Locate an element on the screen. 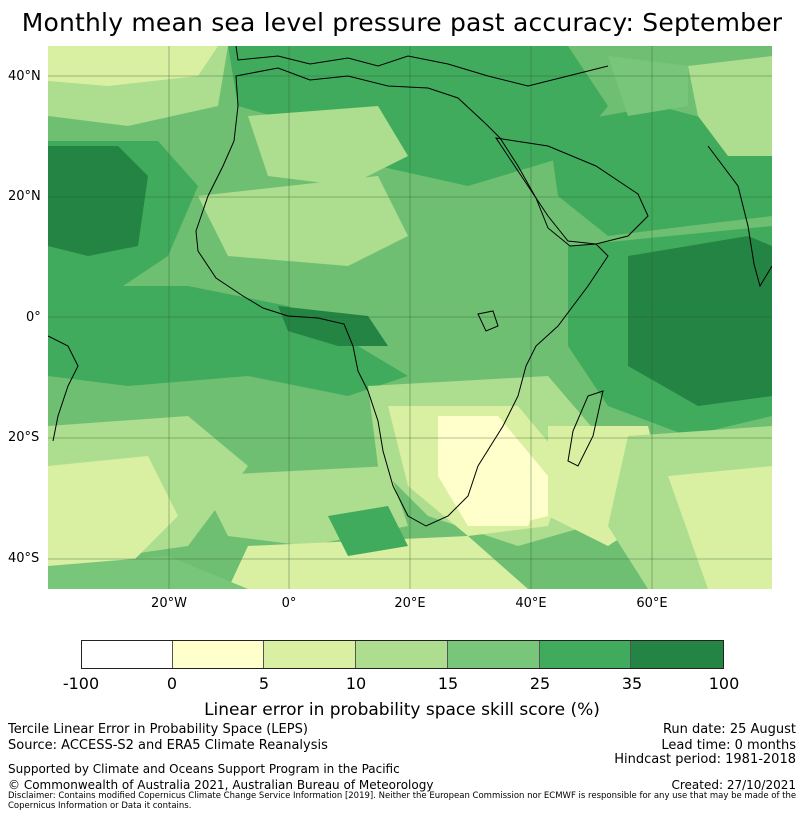 Image resolution: width=804 pixels, height=816 pixels. lat-label-40s: 40°S is located at coordinates (24, 558).